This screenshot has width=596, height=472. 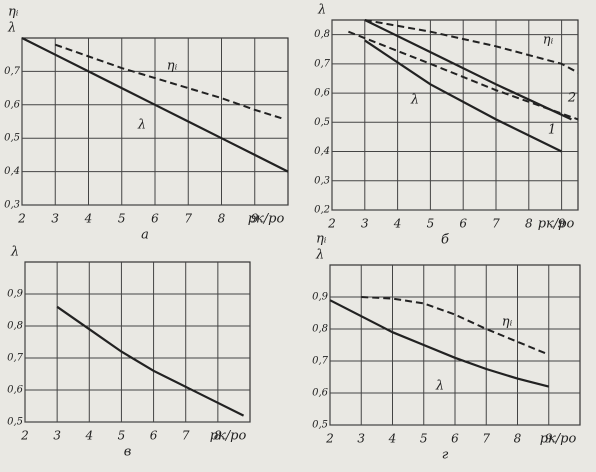 What do you see at coordinates (571, 98) in the screenshot?
I see `annotation: 2` at bounding box center [571, 98].